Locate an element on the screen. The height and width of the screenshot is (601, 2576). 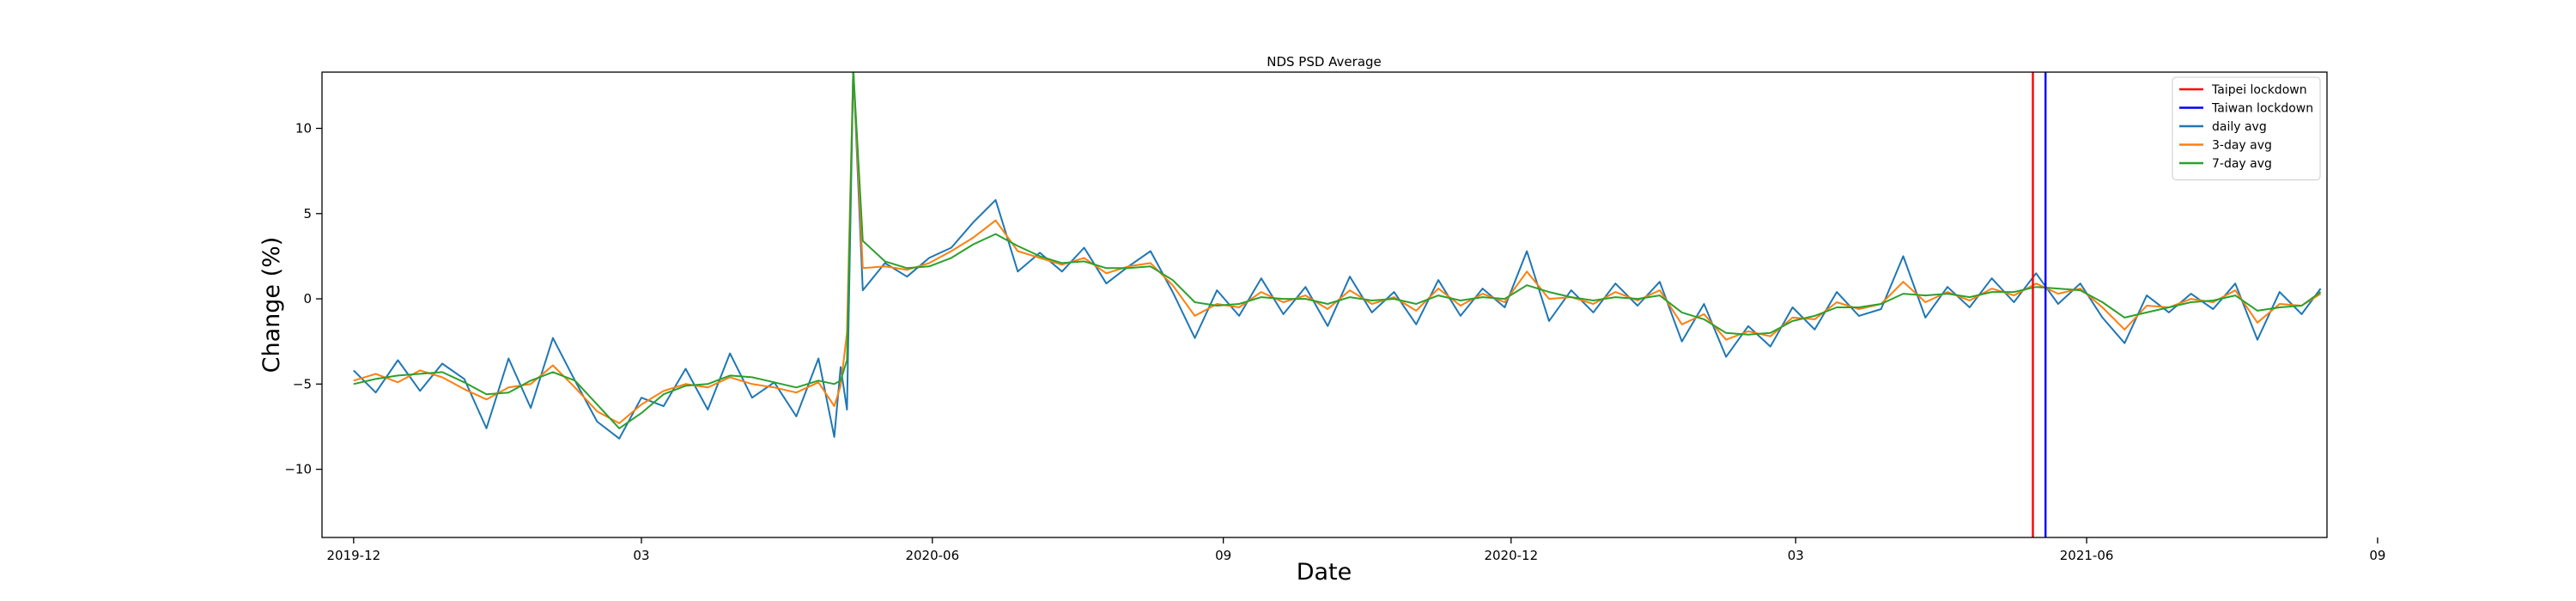
legend-label: 3-day avg is located at coordinates (2242, 146).